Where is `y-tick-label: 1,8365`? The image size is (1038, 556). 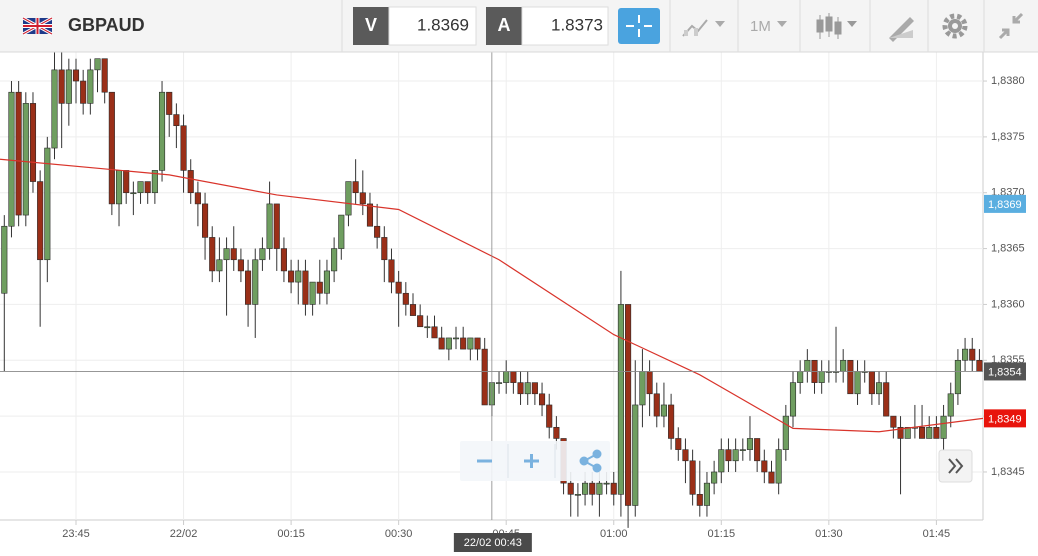
y-tick-label: 1,8365 is located at coordinates (1008, 248).